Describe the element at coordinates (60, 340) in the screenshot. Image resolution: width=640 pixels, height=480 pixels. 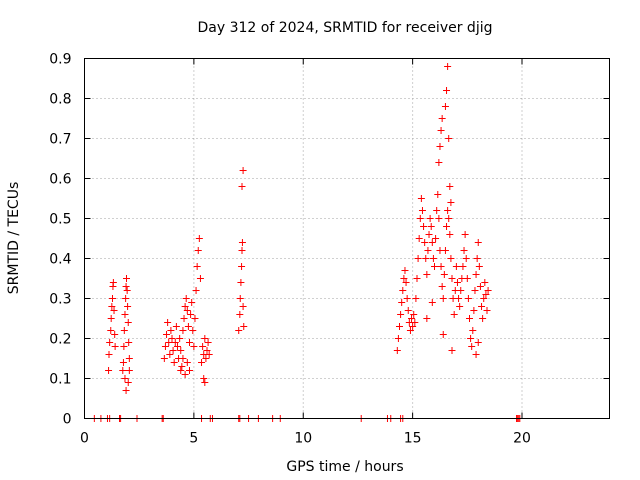
I see `y-tick-label: 0.2` at that location.